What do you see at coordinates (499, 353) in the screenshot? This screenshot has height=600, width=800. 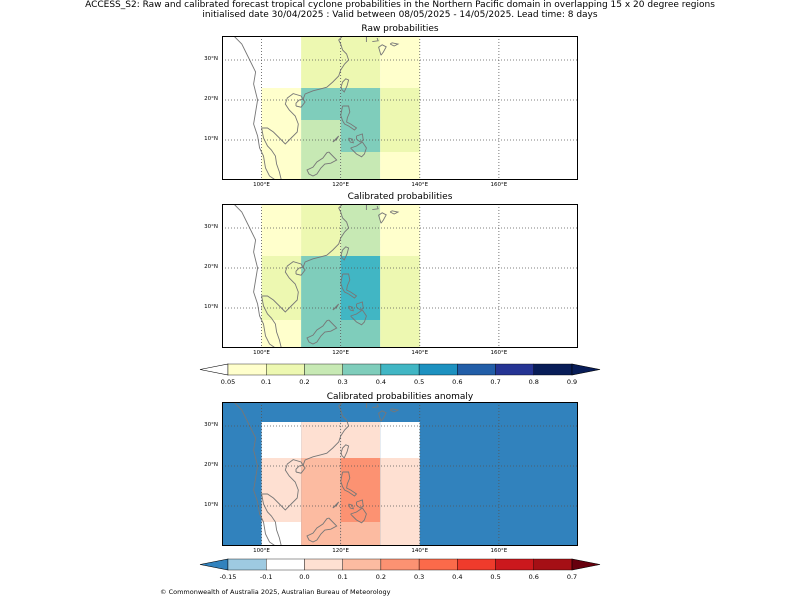 I see `longitude-tick-label: 160°E` at bounding box center [499, 353].